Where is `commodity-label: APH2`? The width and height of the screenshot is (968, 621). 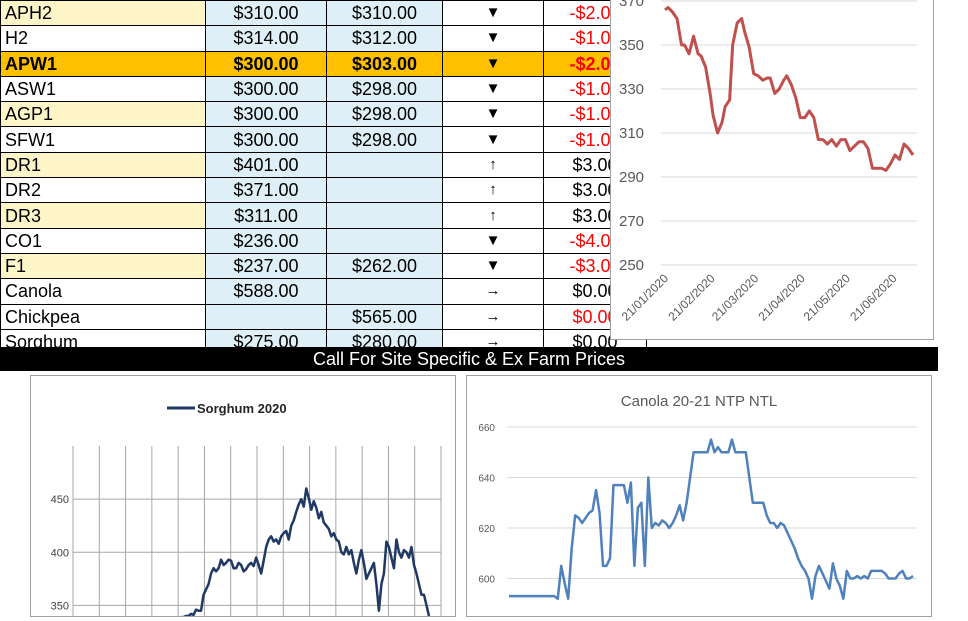 commodity-label: APH2 is located at coordinates (103, 13).